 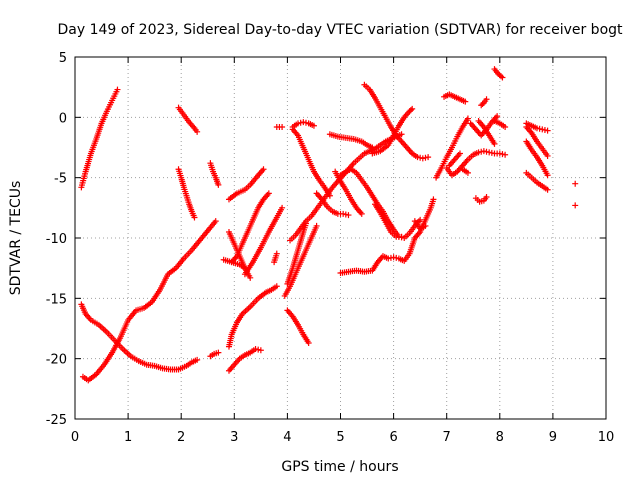 What do you see at coordinates (56, 299) in the screenshot?
I see `y-tick-label: -15` at bounding box center [56, 299].